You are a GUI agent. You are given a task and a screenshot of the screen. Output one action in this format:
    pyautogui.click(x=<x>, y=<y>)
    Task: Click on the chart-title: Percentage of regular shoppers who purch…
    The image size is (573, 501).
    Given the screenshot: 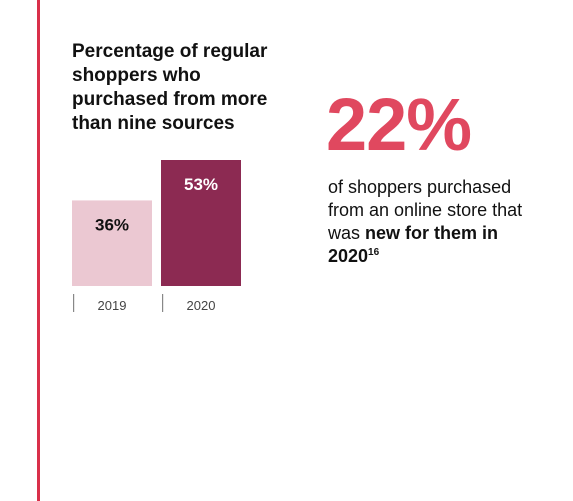 What is the action you would take?
    pyautogui.click(x=170, y=87)
    